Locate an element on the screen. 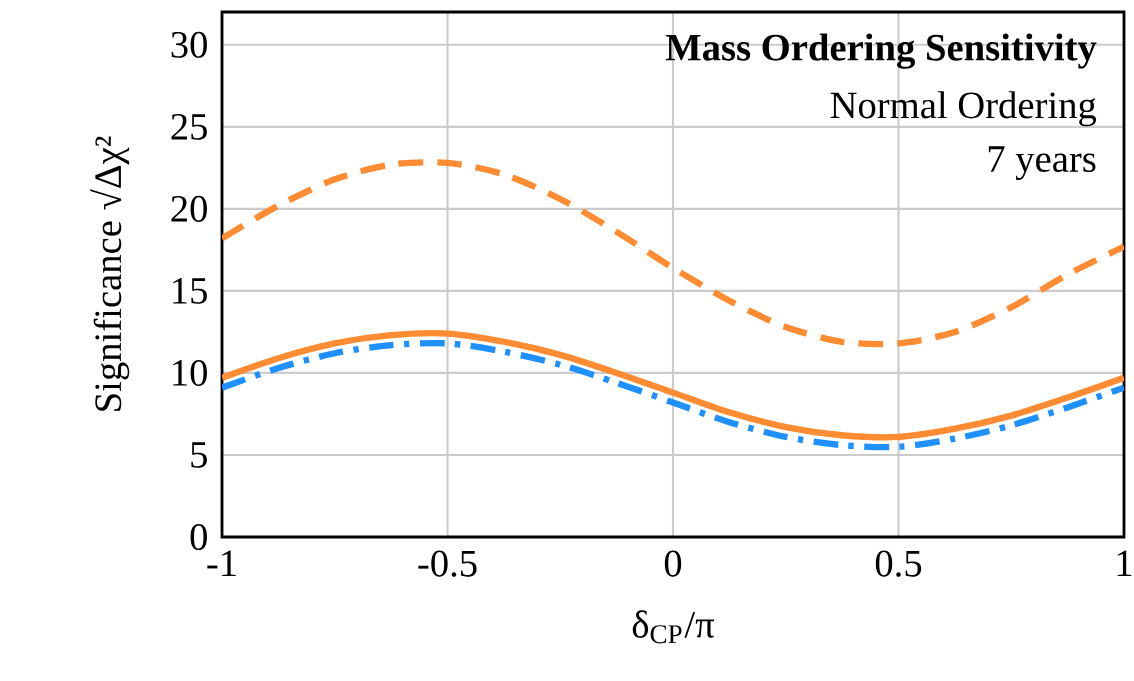  y-tick-label: 5 is located at coordinates (199, 455).